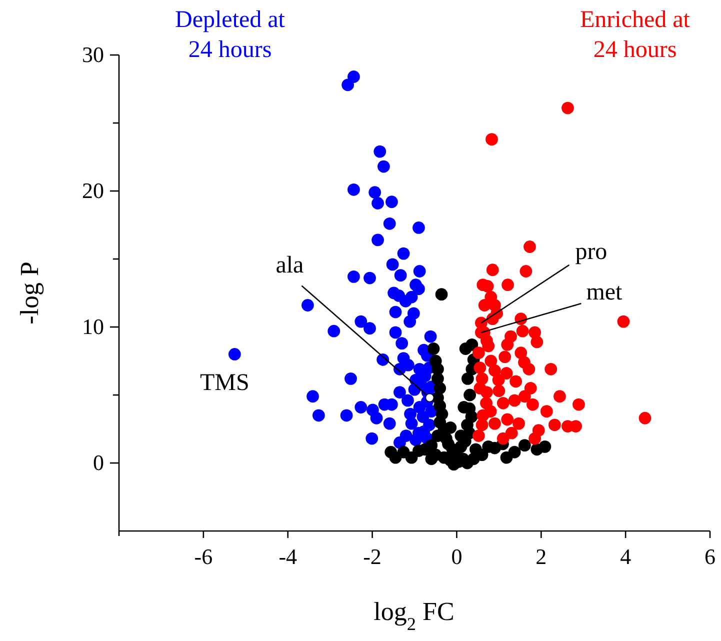  What do you see at coordinates (635, 35) in the screenshot?
I see `series-label: Enriched at 24 hours` at bounding box center [635, 35].